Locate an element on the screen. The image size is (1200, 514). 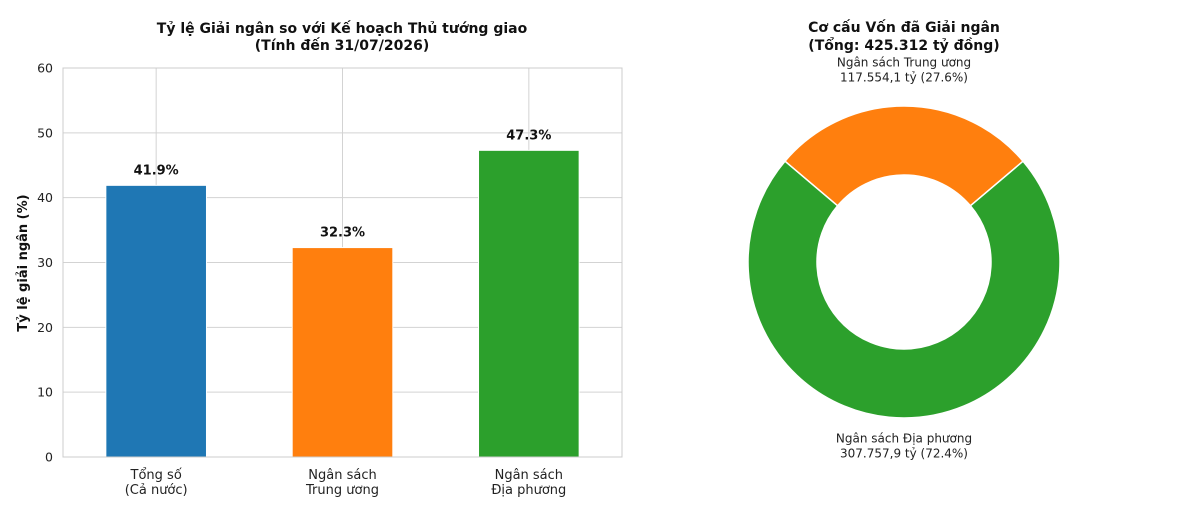
y-tick-label: 30 is located at coordinates (45, 262).